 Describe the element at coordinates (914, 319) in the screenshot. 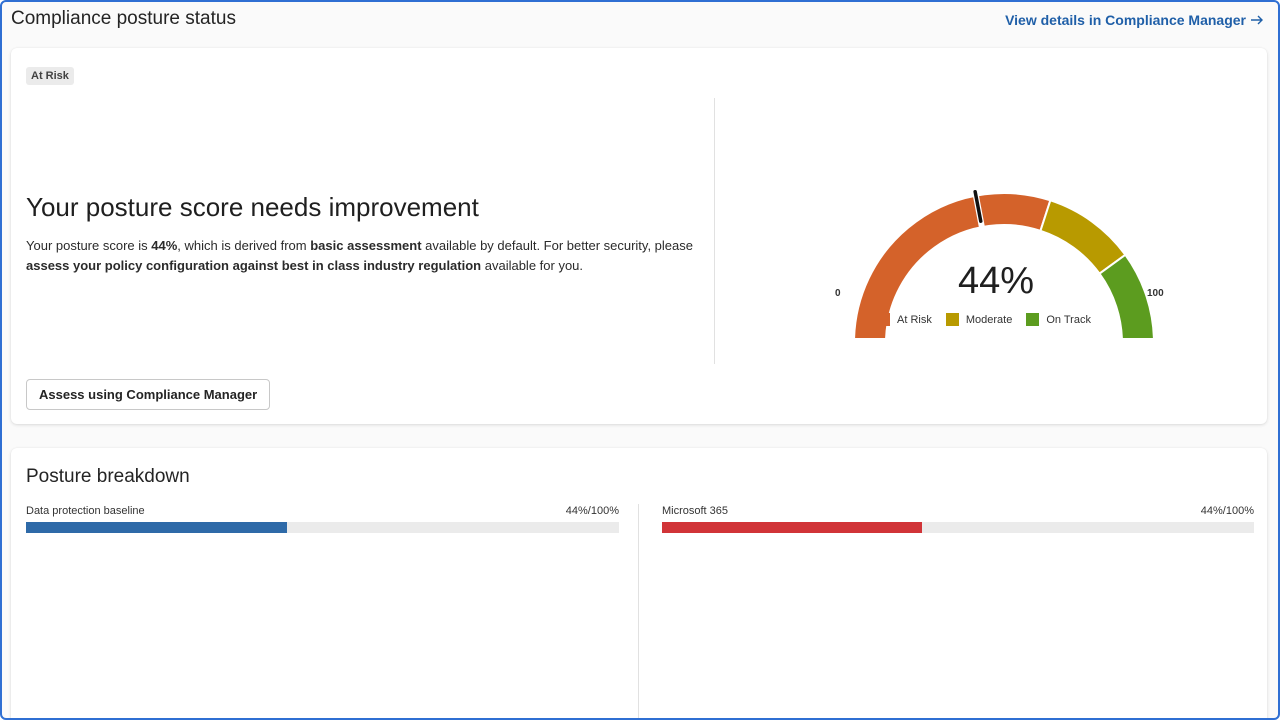

I see `legend-label-at-risk: At Risk` at that location.